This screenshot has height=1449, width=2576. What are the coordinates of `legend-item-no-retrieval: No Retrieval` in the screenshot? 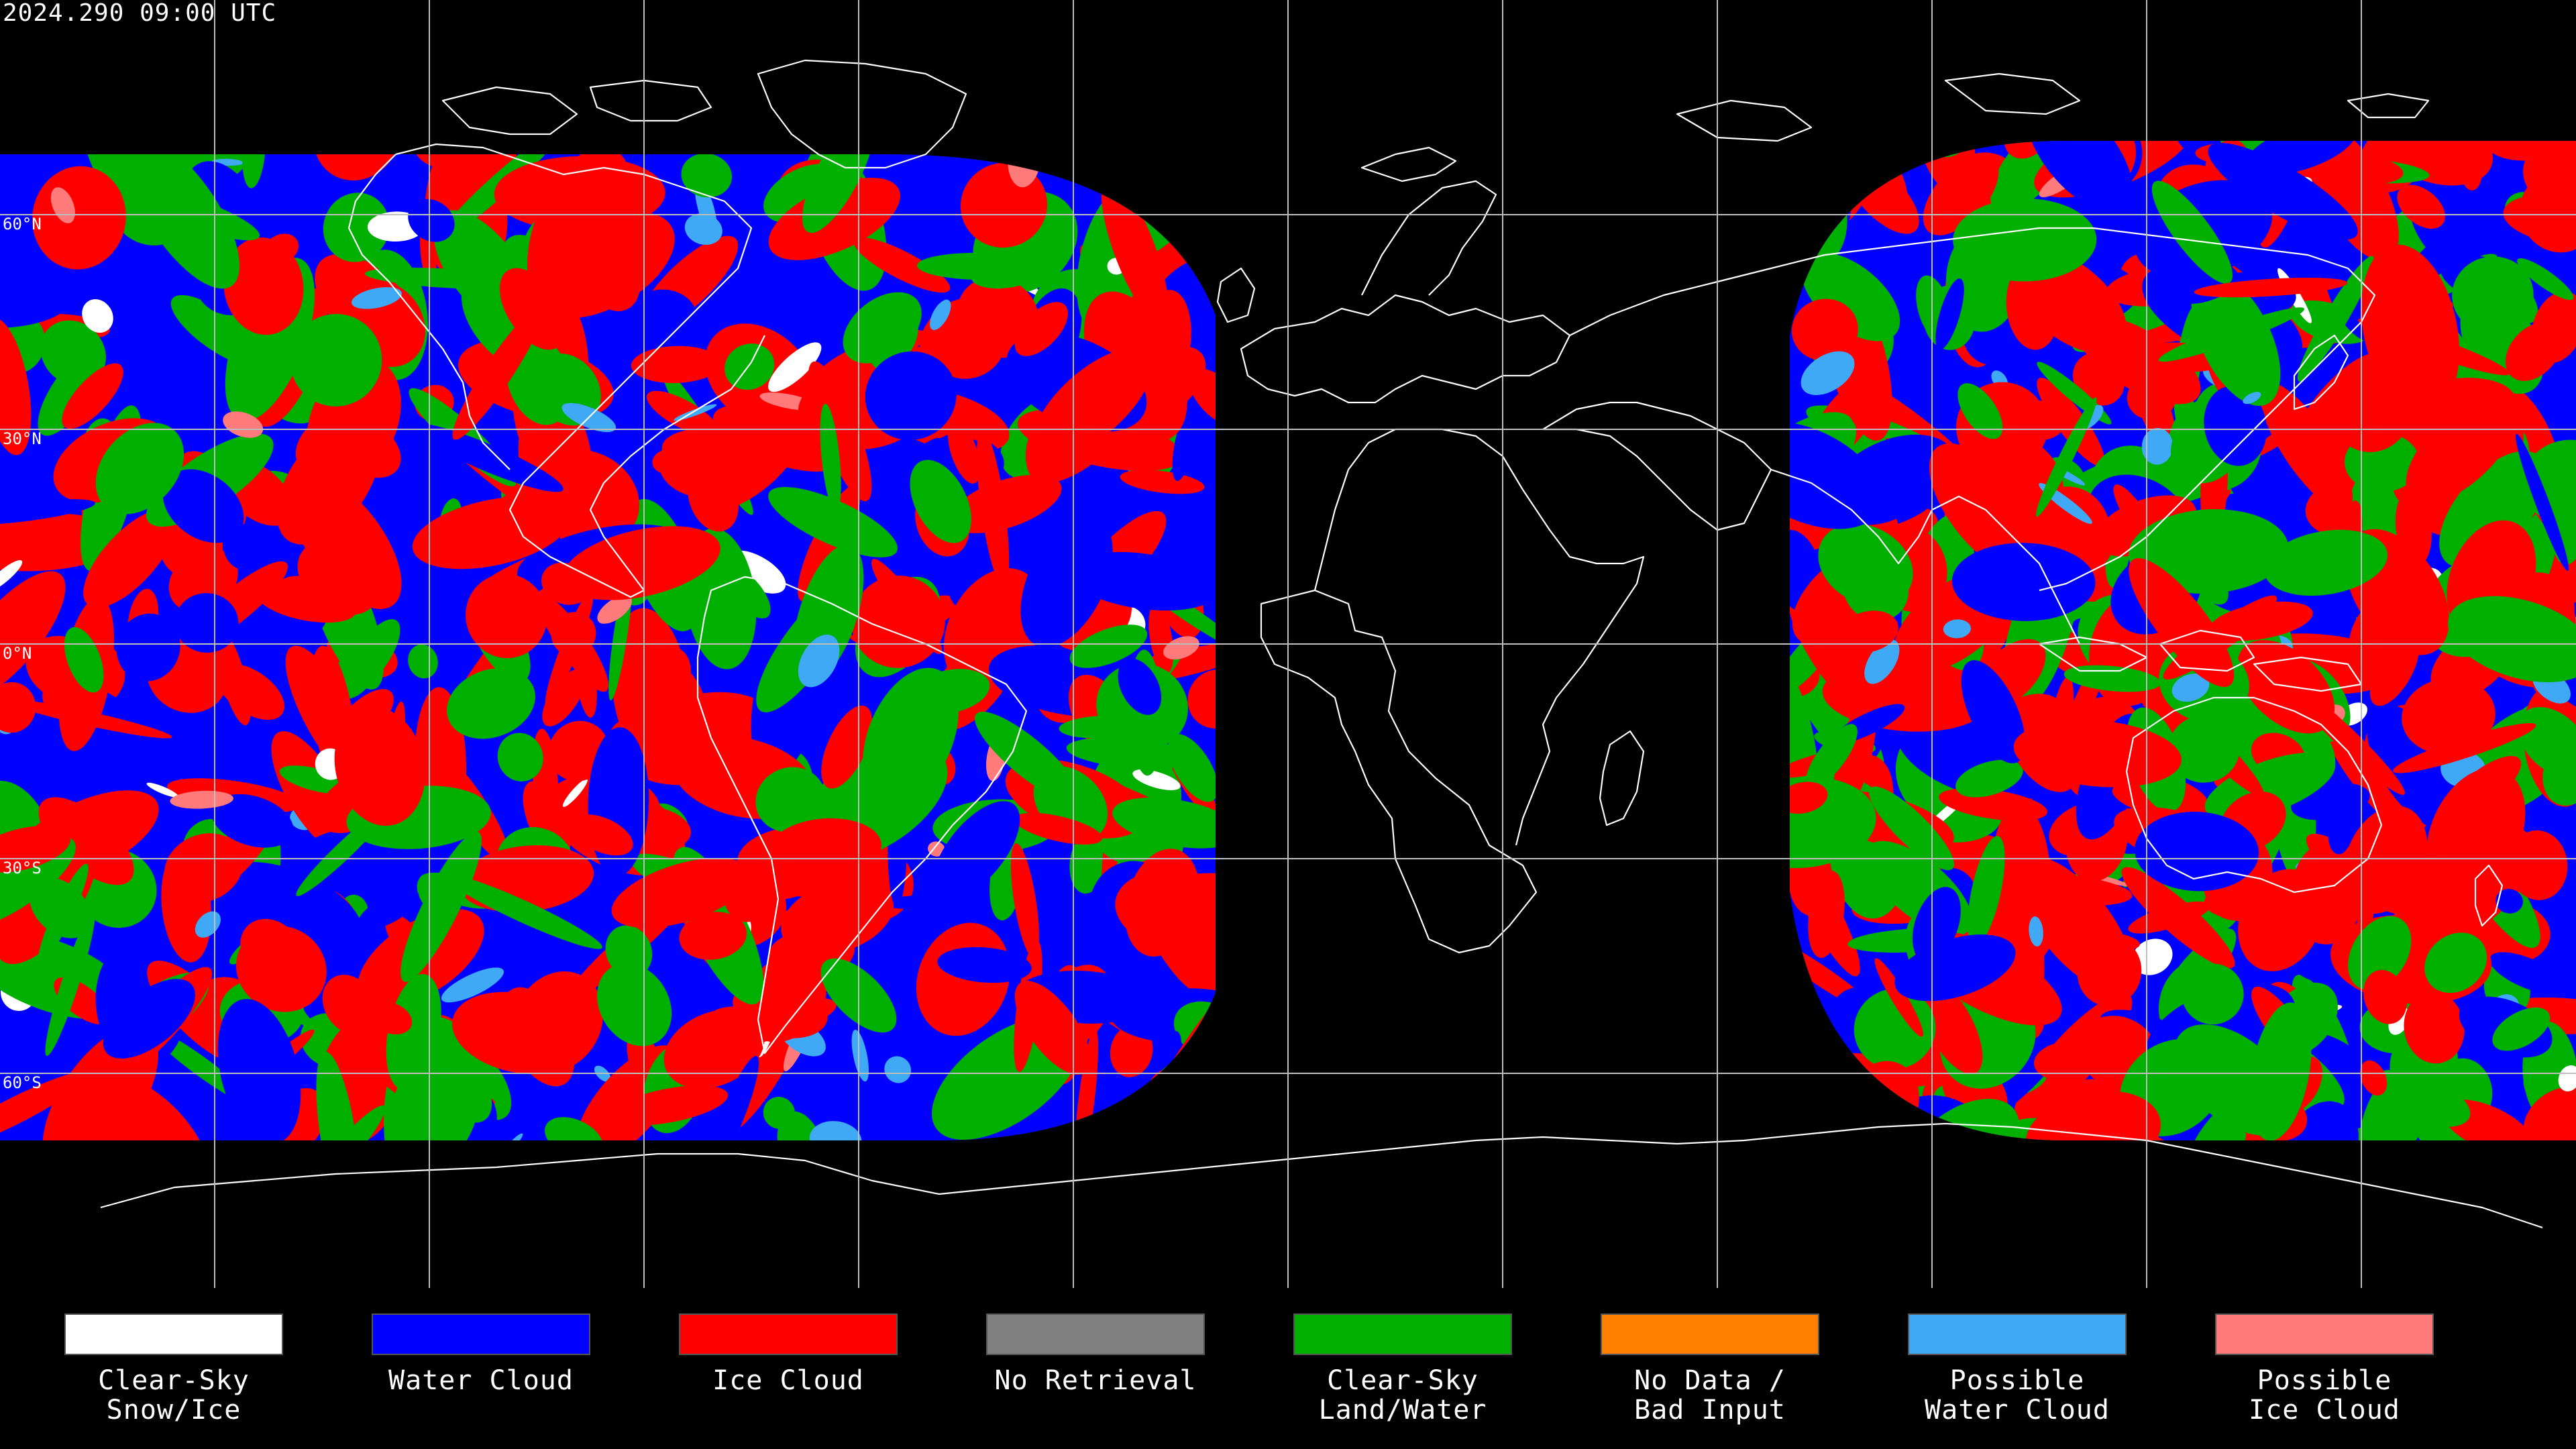 It's located at (1097, 1354).